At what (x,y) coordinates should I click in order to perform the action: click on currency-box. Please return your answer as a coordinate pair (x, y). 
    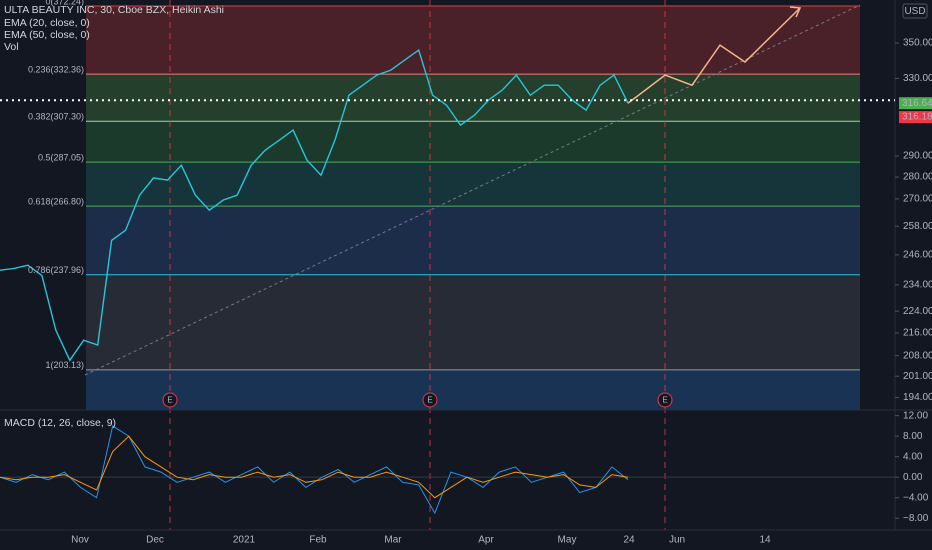
    Looking at the image, I should click on (915, 11).